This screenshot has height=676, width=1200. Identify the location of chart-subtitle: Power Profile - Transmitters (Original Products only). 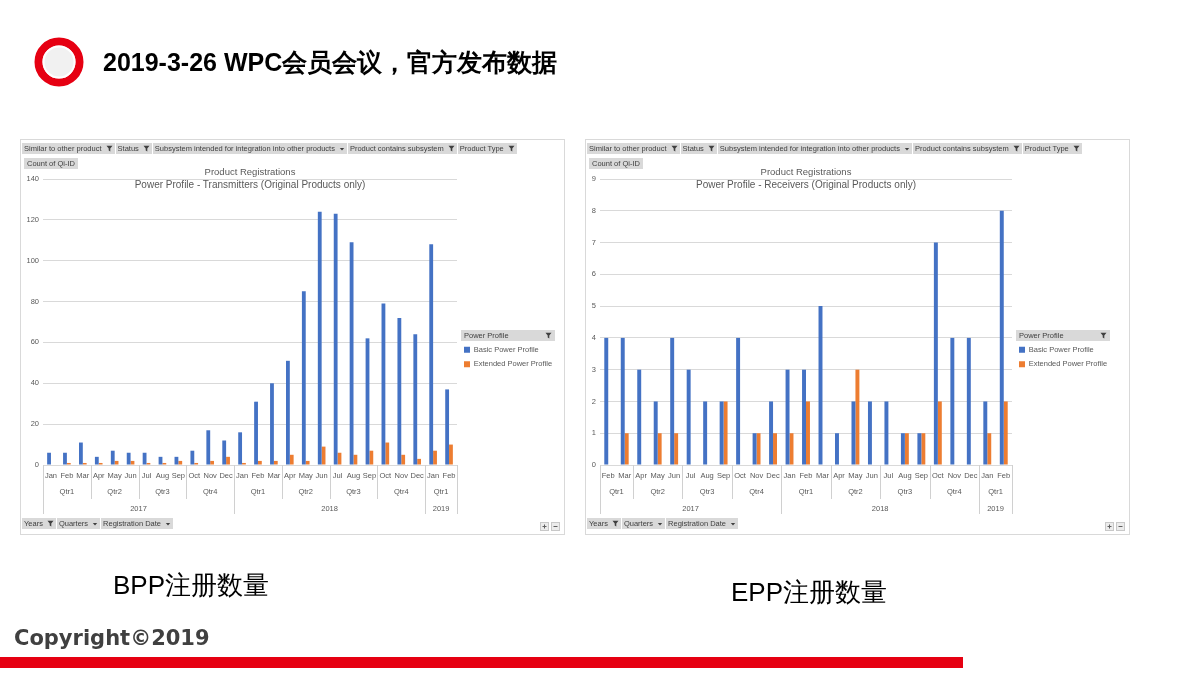
(250, 185).